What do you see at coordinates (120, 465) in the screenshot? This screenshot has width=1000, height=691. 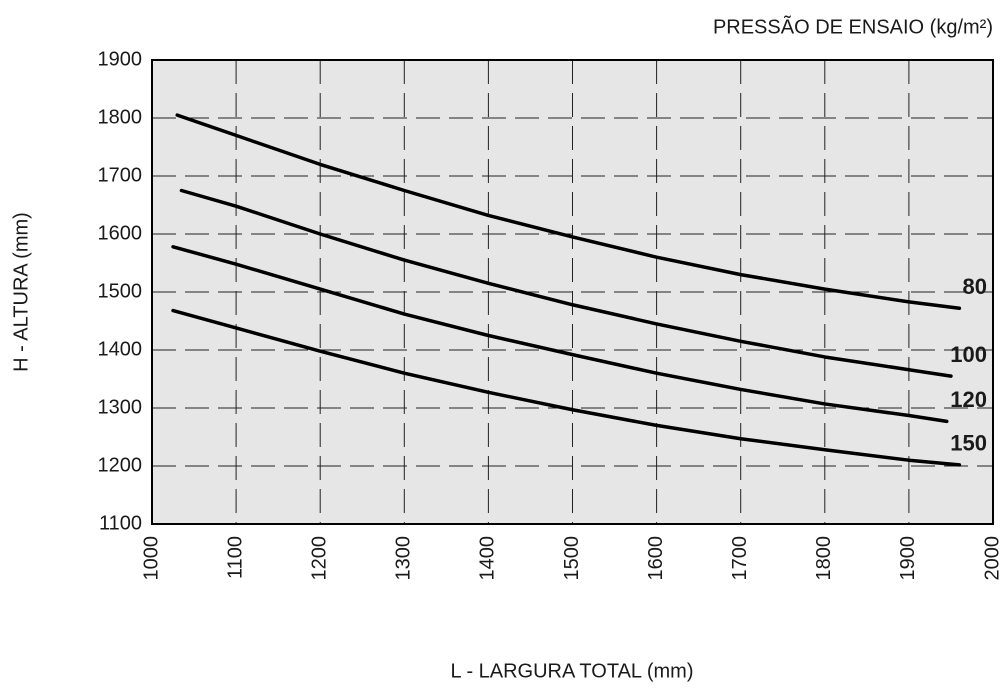 I see `y-tick-label: 1200` at bounding box center [120, 465].